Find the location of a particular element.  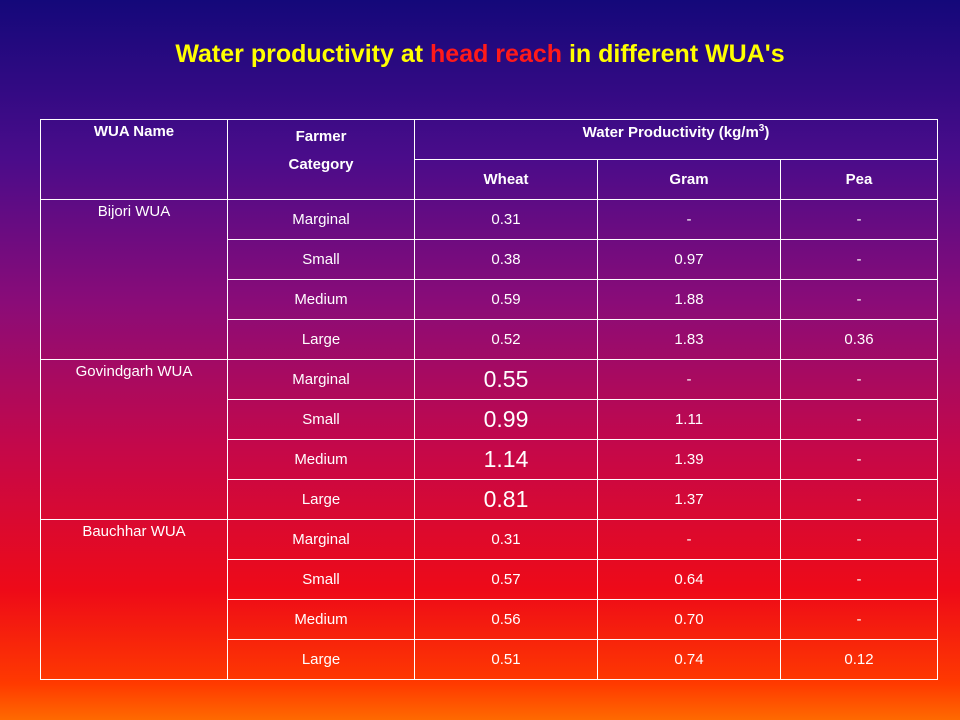

pea-cell: 0.12 is located at coordinates (859, 659).